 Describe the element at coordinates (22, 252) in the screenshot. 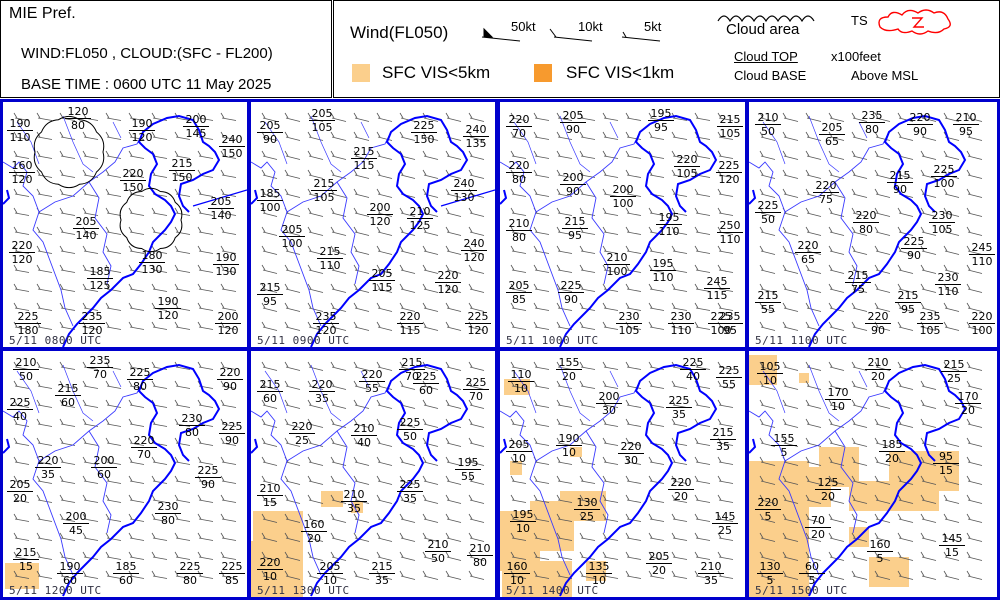

I see `cloud-station-label: 220 120` at that location.